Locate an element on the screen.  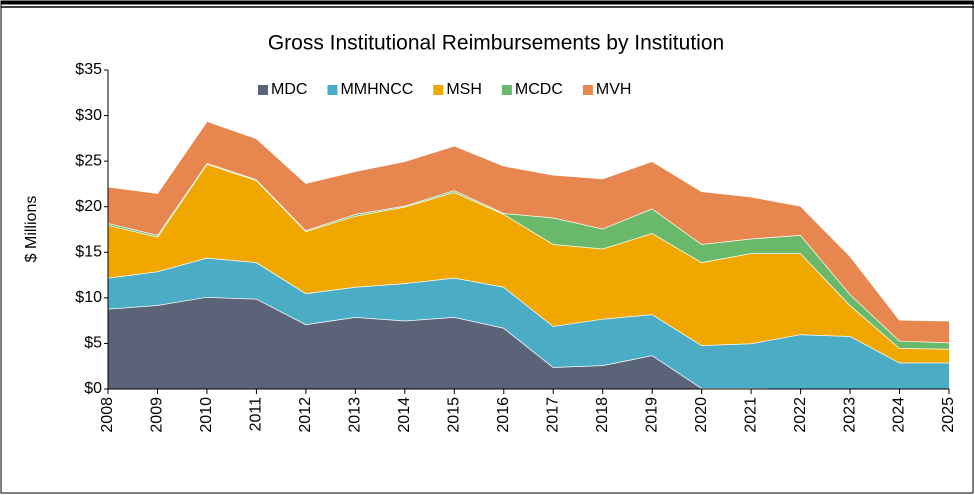
x-tick-label: 2021 is located at coordinates (750, 415).